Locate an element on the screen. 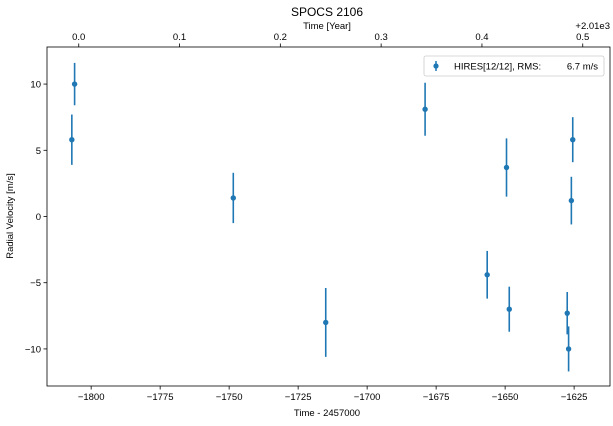  bottom-axis-ticks: −1800 −1775 −1750 −1725 −1700 −1675 −1650 −1625 is located at coordinates (333, 394).